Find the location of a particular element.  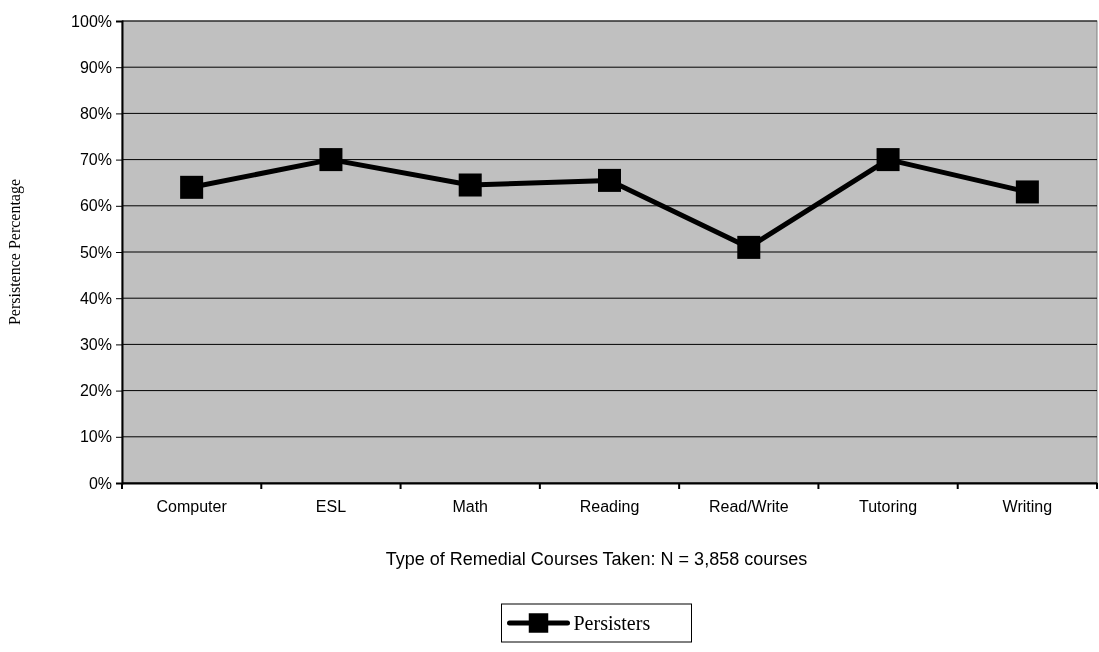

x-tick-label: Writing is located at coordinates (1027, 507).